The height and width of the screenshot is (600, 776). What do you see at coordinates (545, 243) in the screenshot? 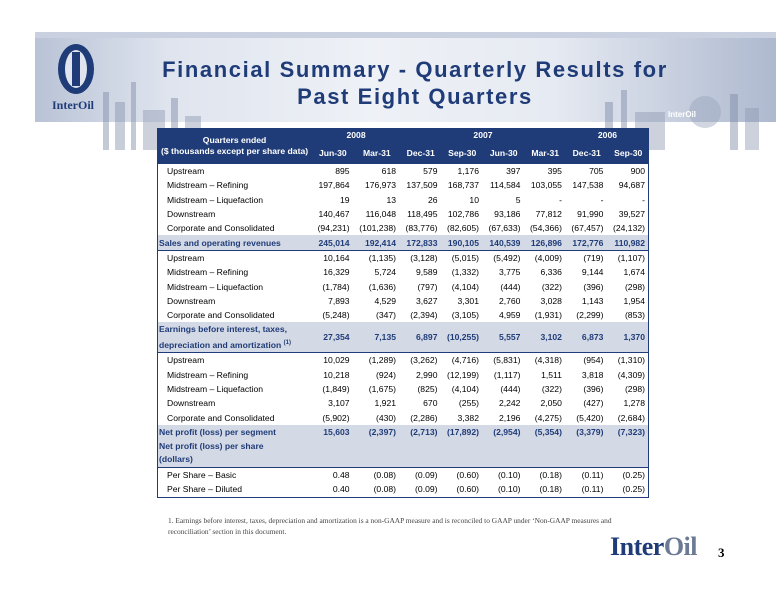
I see `table-cell: 126,896` at bounding box center [545, 243].